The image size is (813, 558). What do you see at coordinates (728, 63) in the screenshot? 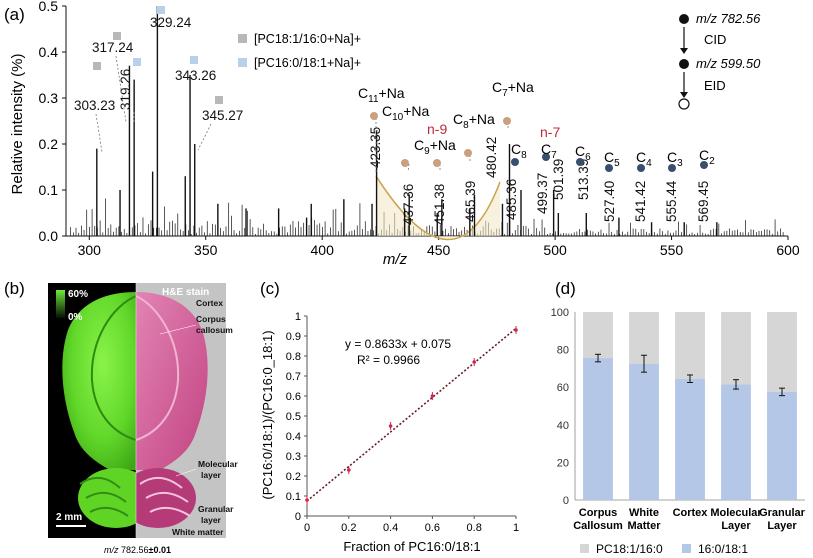
I see `intermediate-mz: m/z 599.50` at bounding box center [728, 63].